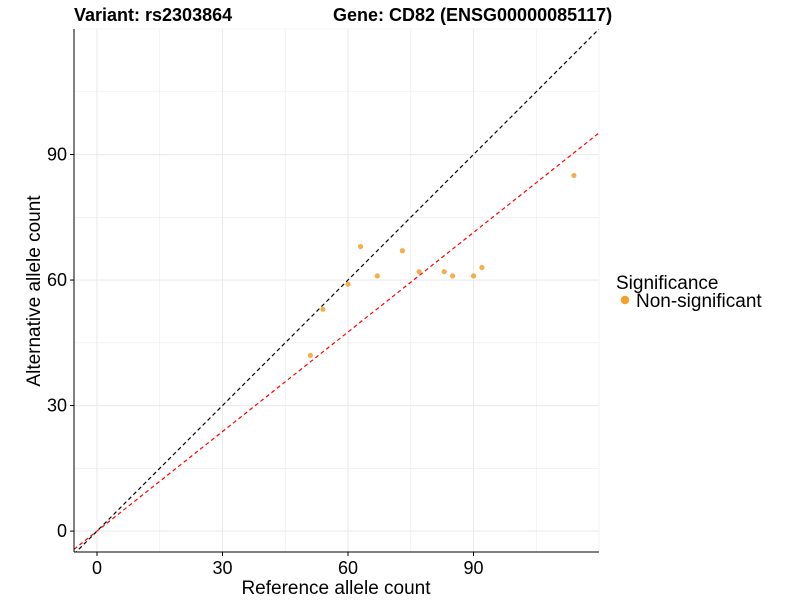 The image size is (800, 600). I want to click on x-axis-title: Reference allele count, so click(336, 588).